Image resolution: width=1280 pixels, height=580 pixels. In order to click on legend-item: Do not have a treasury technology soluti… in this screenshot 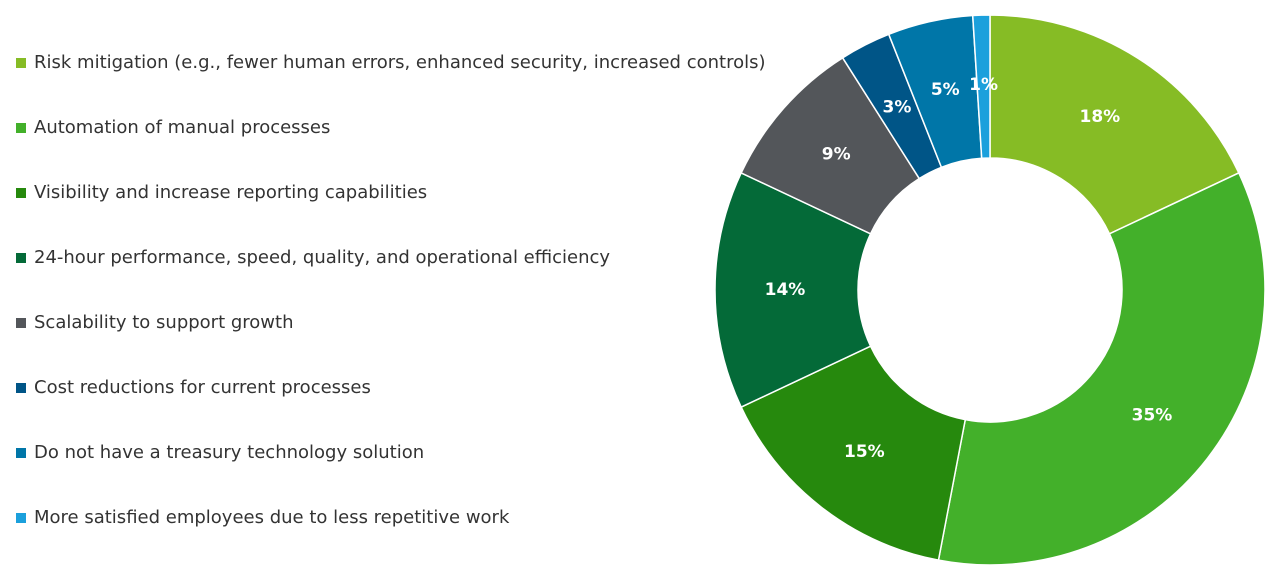, I will do `click(220, 452)`.